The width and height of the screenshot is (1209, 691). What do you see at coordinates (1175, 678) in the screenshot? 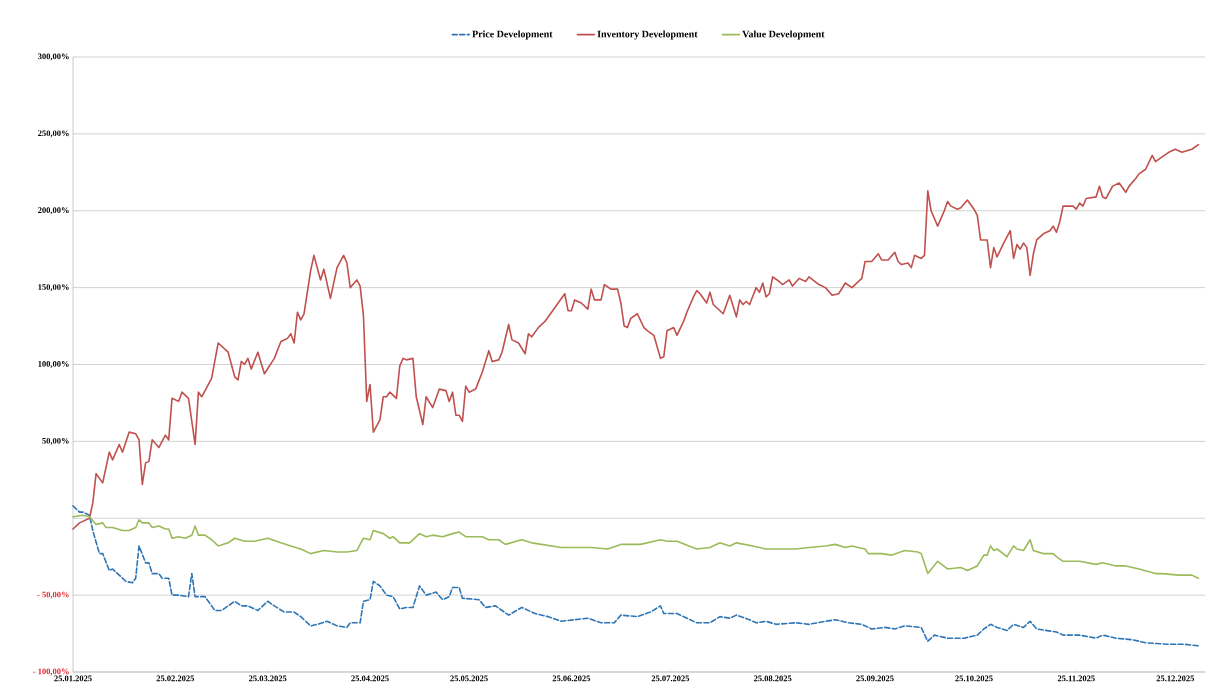
I see `x-tick-label: 25.12.2025` at bounding box center [1175, 678].